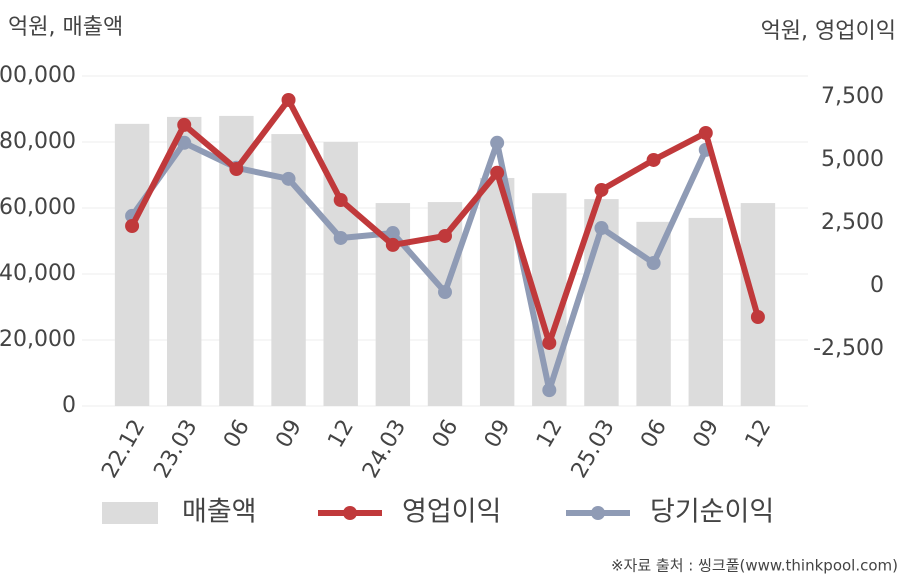  Describe the element at coordinates (38, 273) in the screenshot. I see `y-tick-label: 40,000` at that location.